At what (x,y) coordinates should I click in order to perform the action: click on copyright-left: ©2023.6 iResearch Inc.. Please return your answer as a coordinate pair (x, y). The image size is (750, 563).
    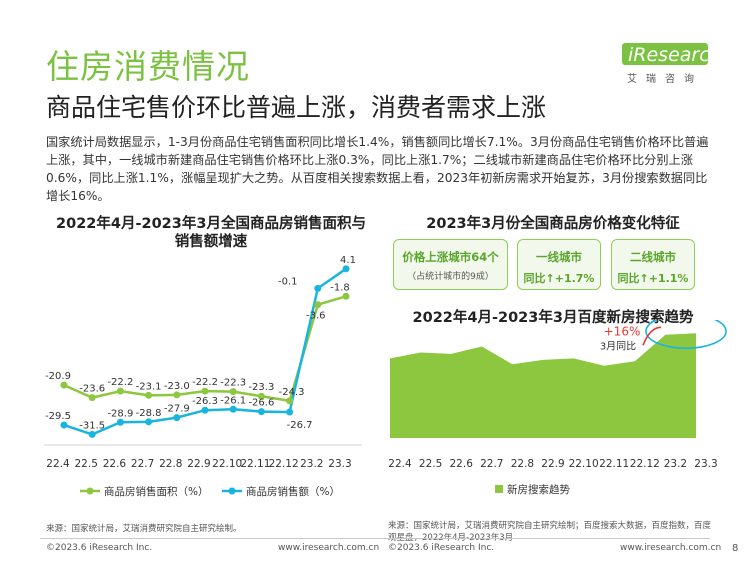
    Looking at the image, I should click on (99, 548).